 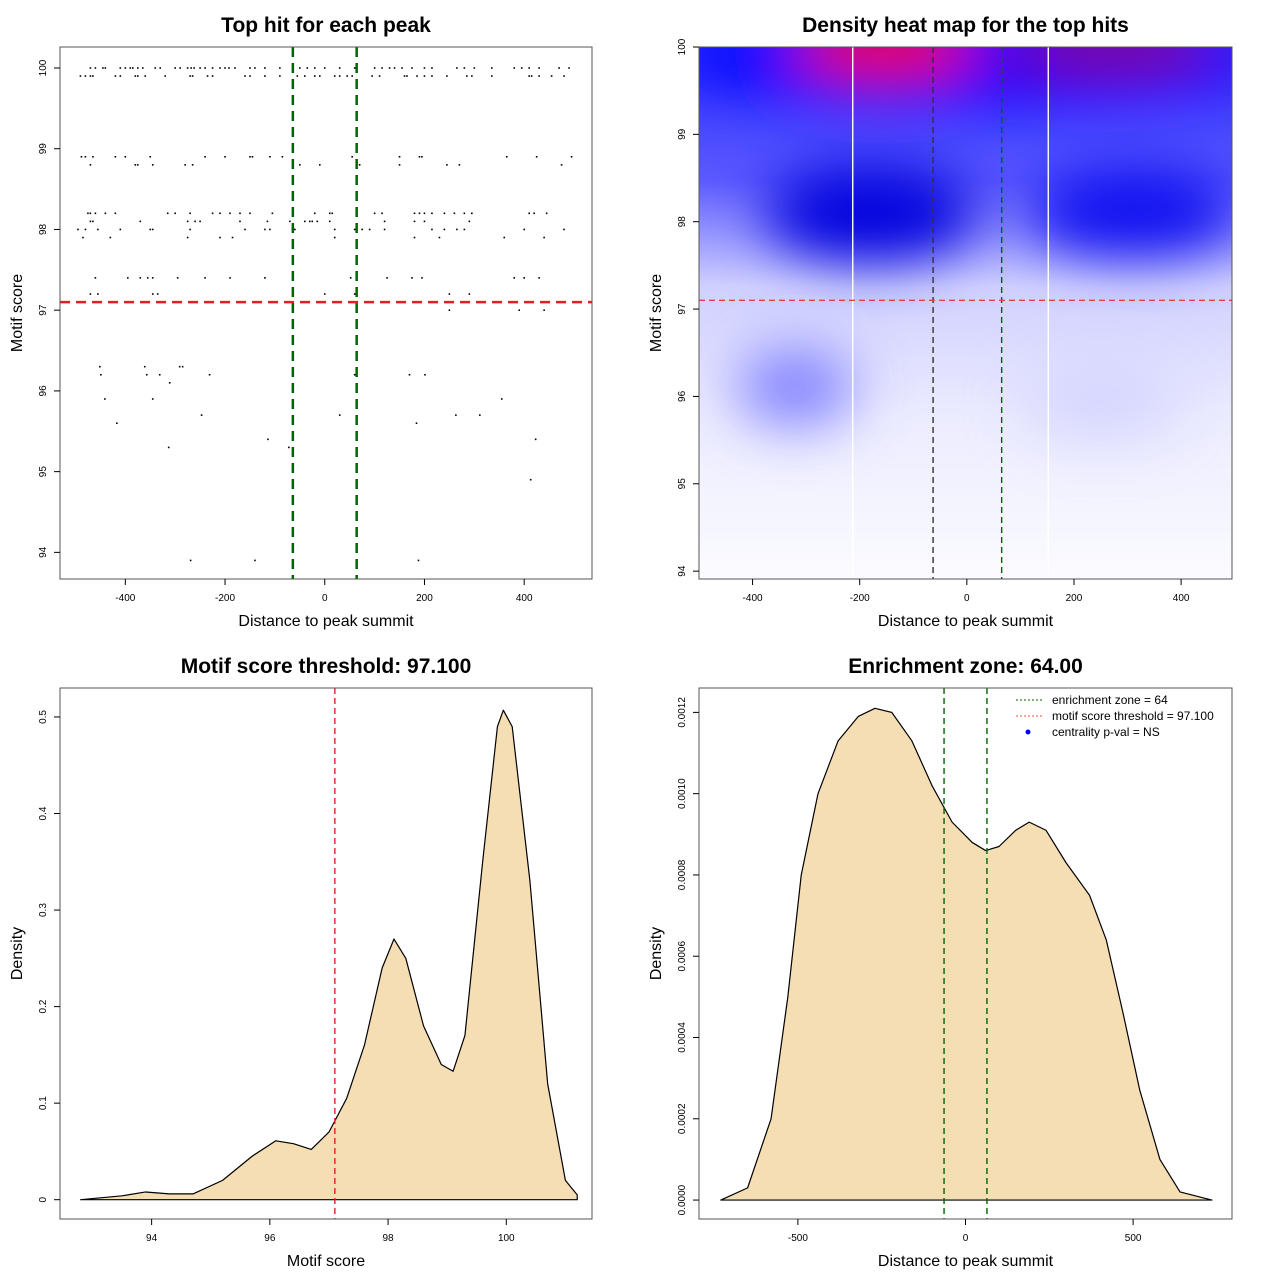 I want to click on legend-dot-icon, so click(x=1028, y=732).